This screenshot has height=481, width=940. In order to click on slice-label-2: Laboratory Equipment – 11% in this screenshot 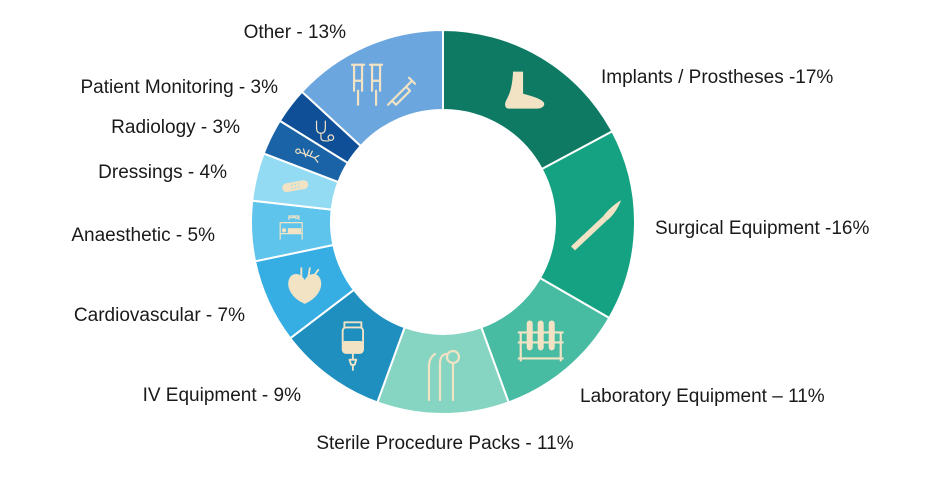, I will do `click(702, 396)`.